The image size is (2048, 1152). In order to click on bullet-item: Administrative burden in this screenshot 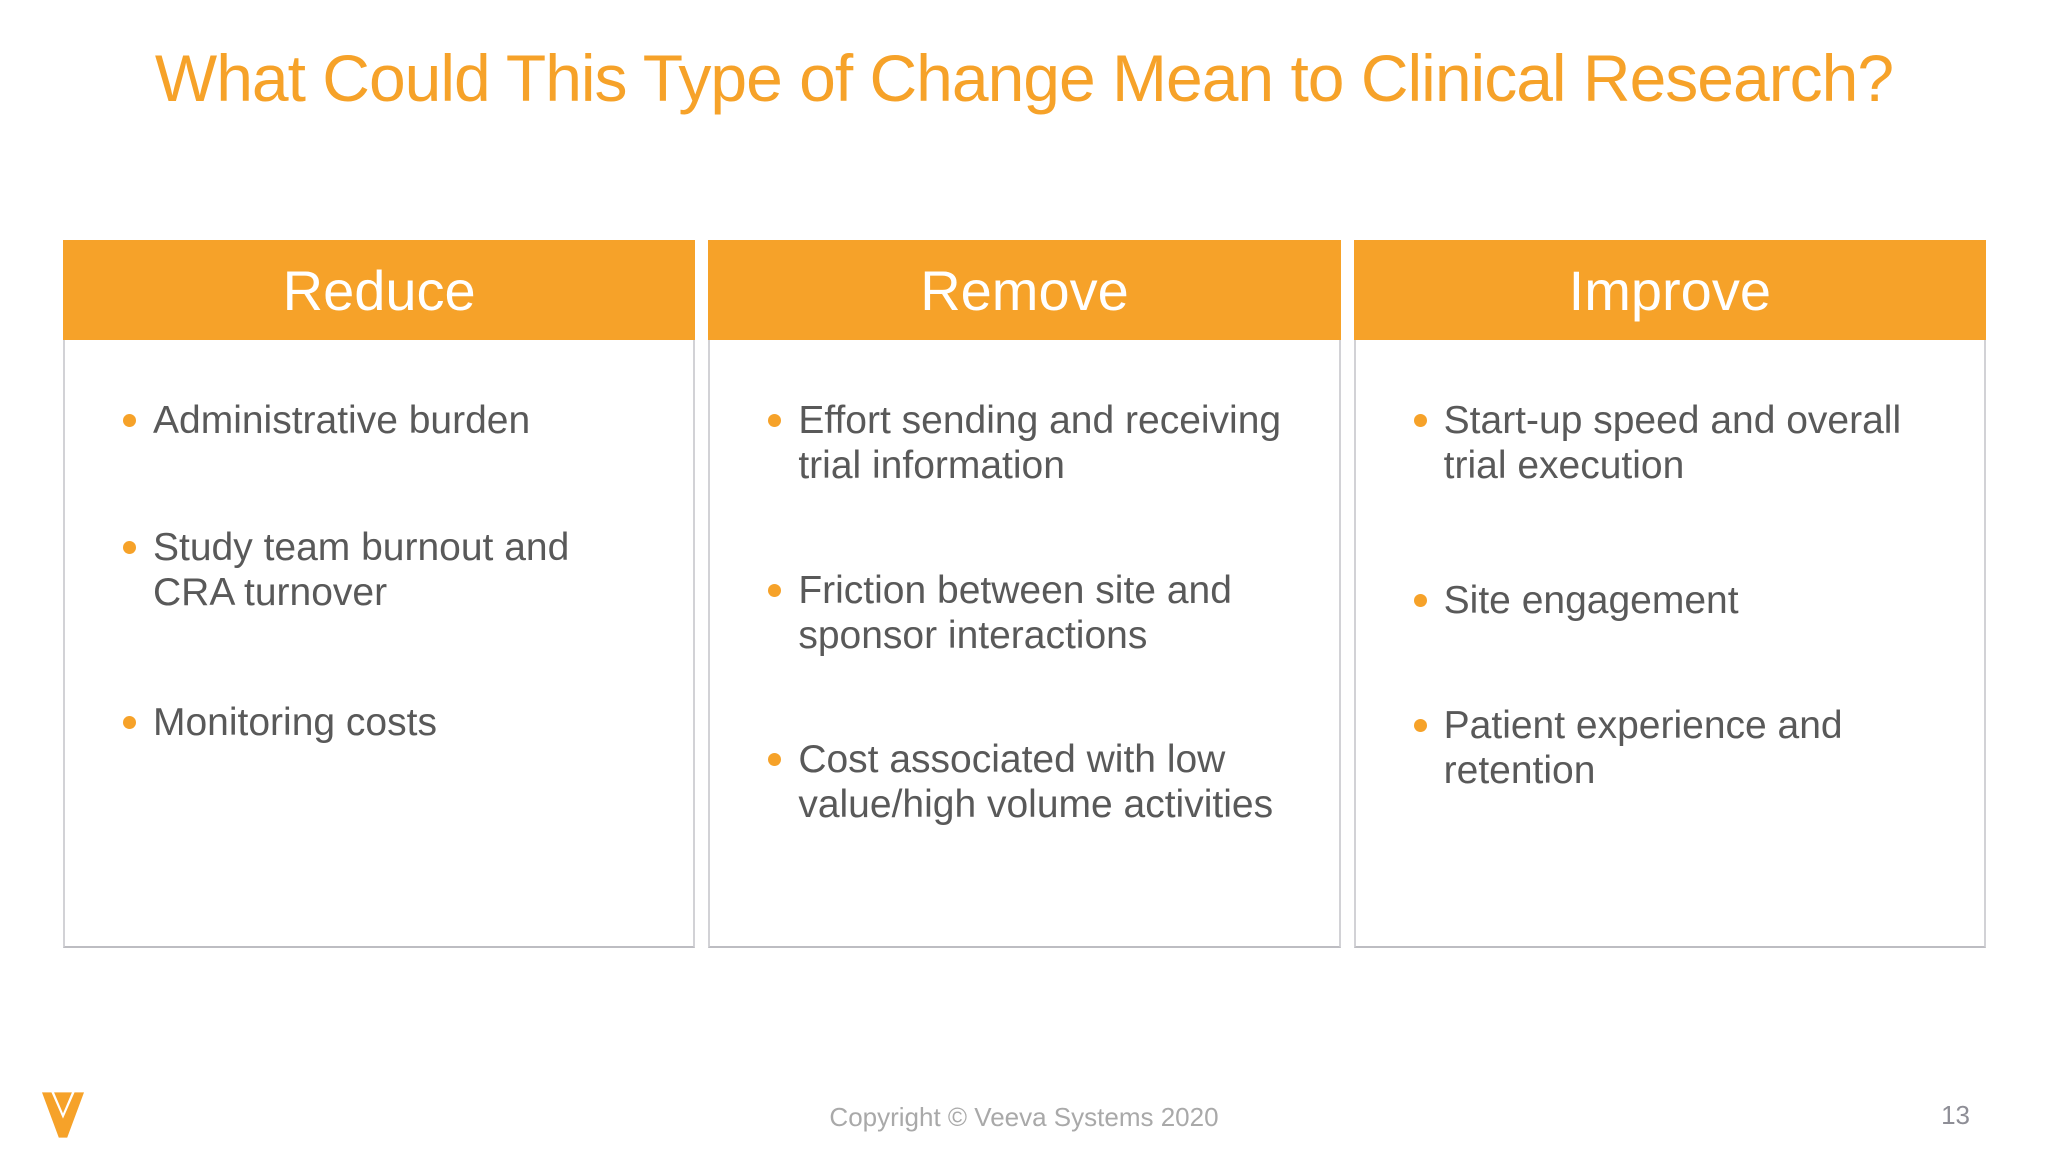, I will do `click(379, 420)`.